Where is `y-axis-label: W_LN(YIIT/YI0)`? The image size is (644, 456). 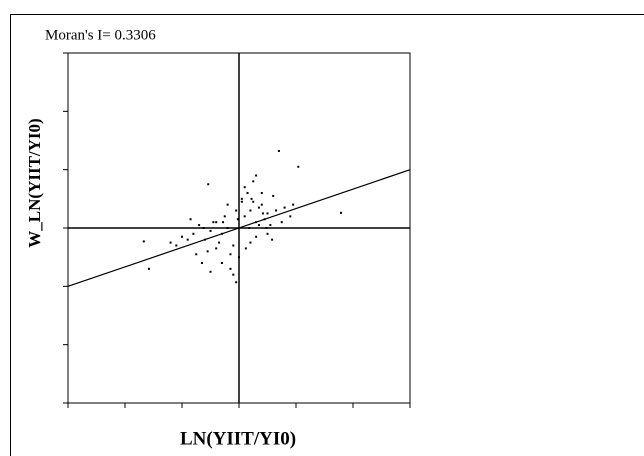
y-axis-label: W_LN(YIIT/YI0) is located at coordinates (34, 182).